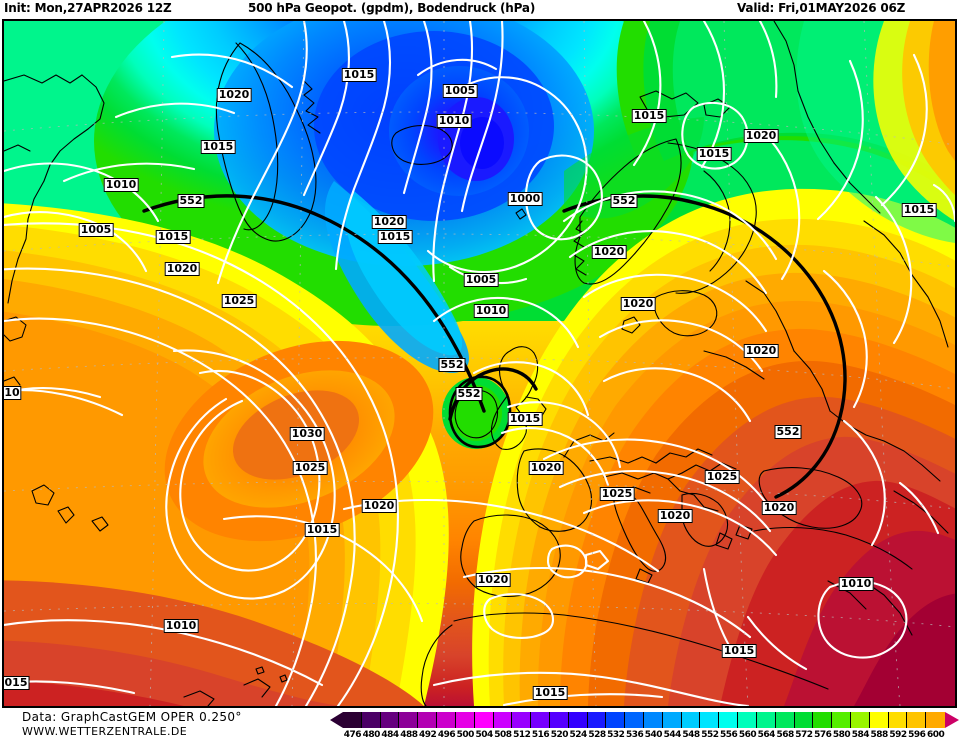 The image size is (959, 741). What do you see at coordinates (428, 735) in the screenshot?
I see `colorbar-tick: 492` at bounding box center [428, 735].